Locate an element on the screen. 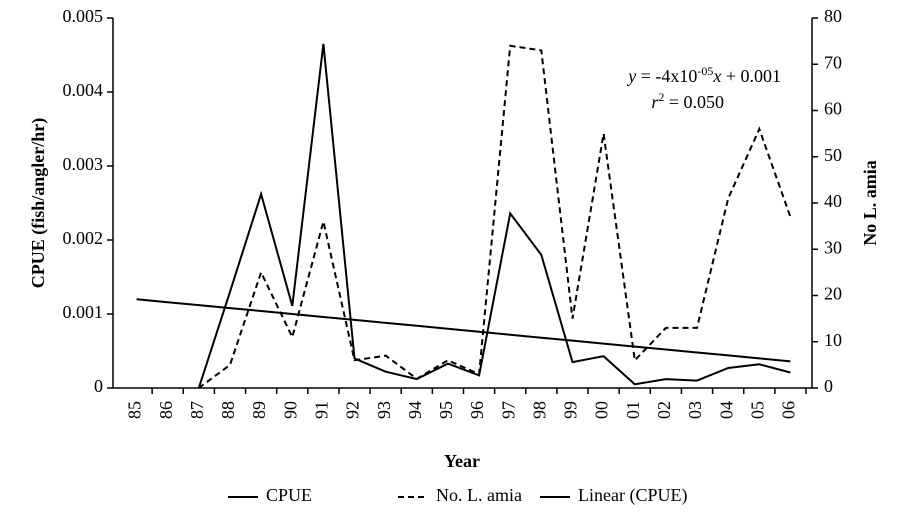 The image size is (898, 516). x-tick-label: 91 is located at coordinates (322, 410).